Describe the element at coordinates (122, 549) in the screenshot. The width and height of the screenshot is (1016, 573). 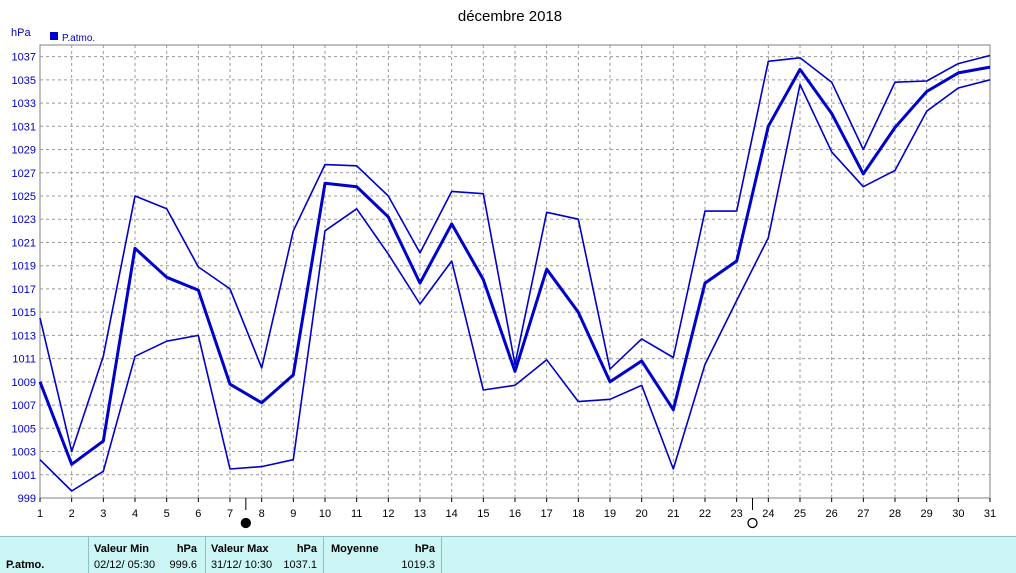
I see `min-header: Valeur Min` at that location.